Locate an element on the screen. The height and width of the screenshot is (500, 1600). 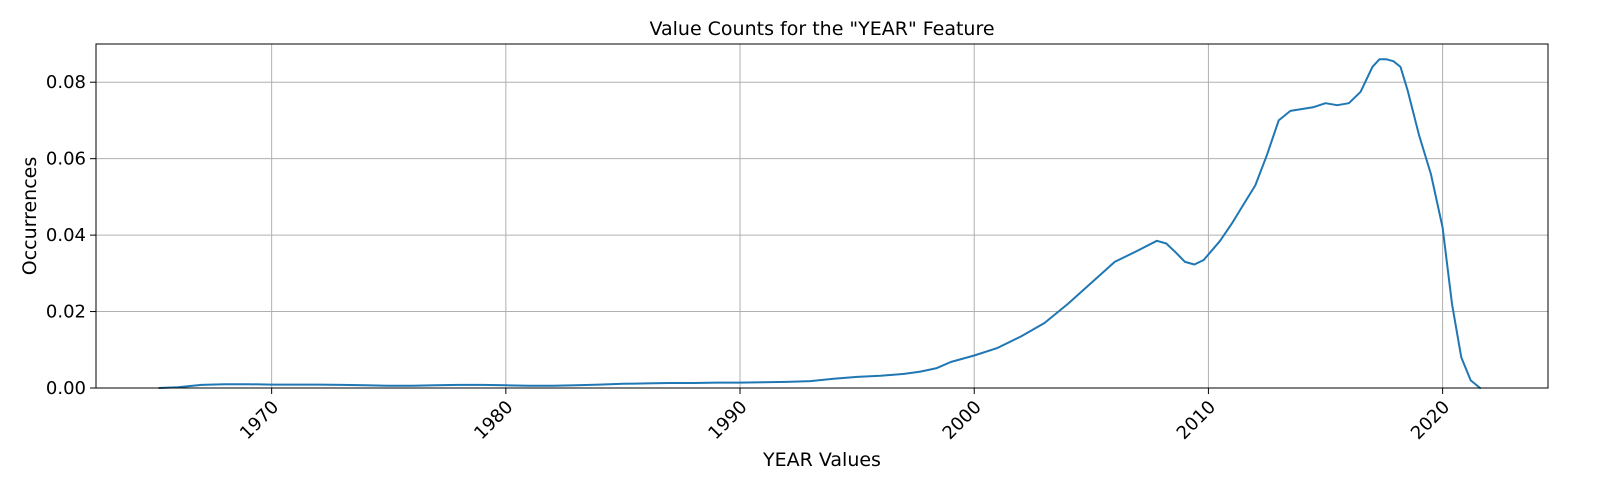
x-axis-label: YEAR Values is located at coordinates (821, 460).